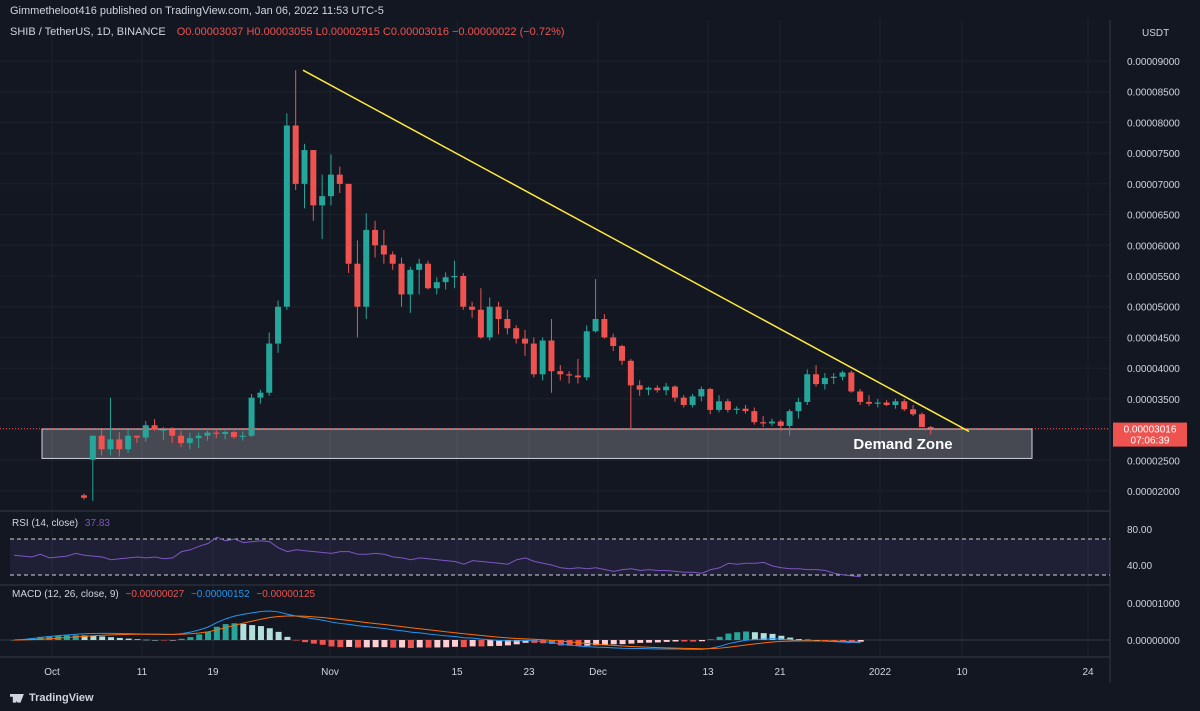  I want to click on currency-label: USDT, so click(1156, 33).